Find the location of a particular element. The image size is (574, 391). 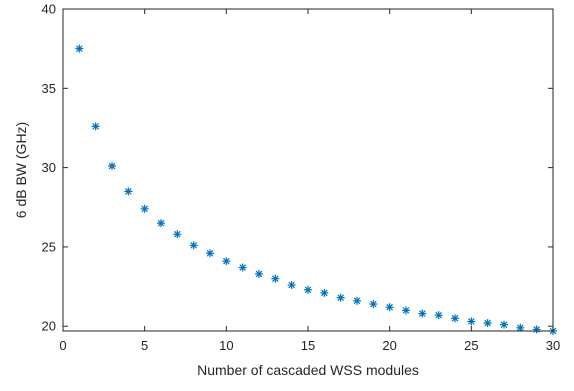

x-tick-label: 0 is located at coordinates (62, 345).